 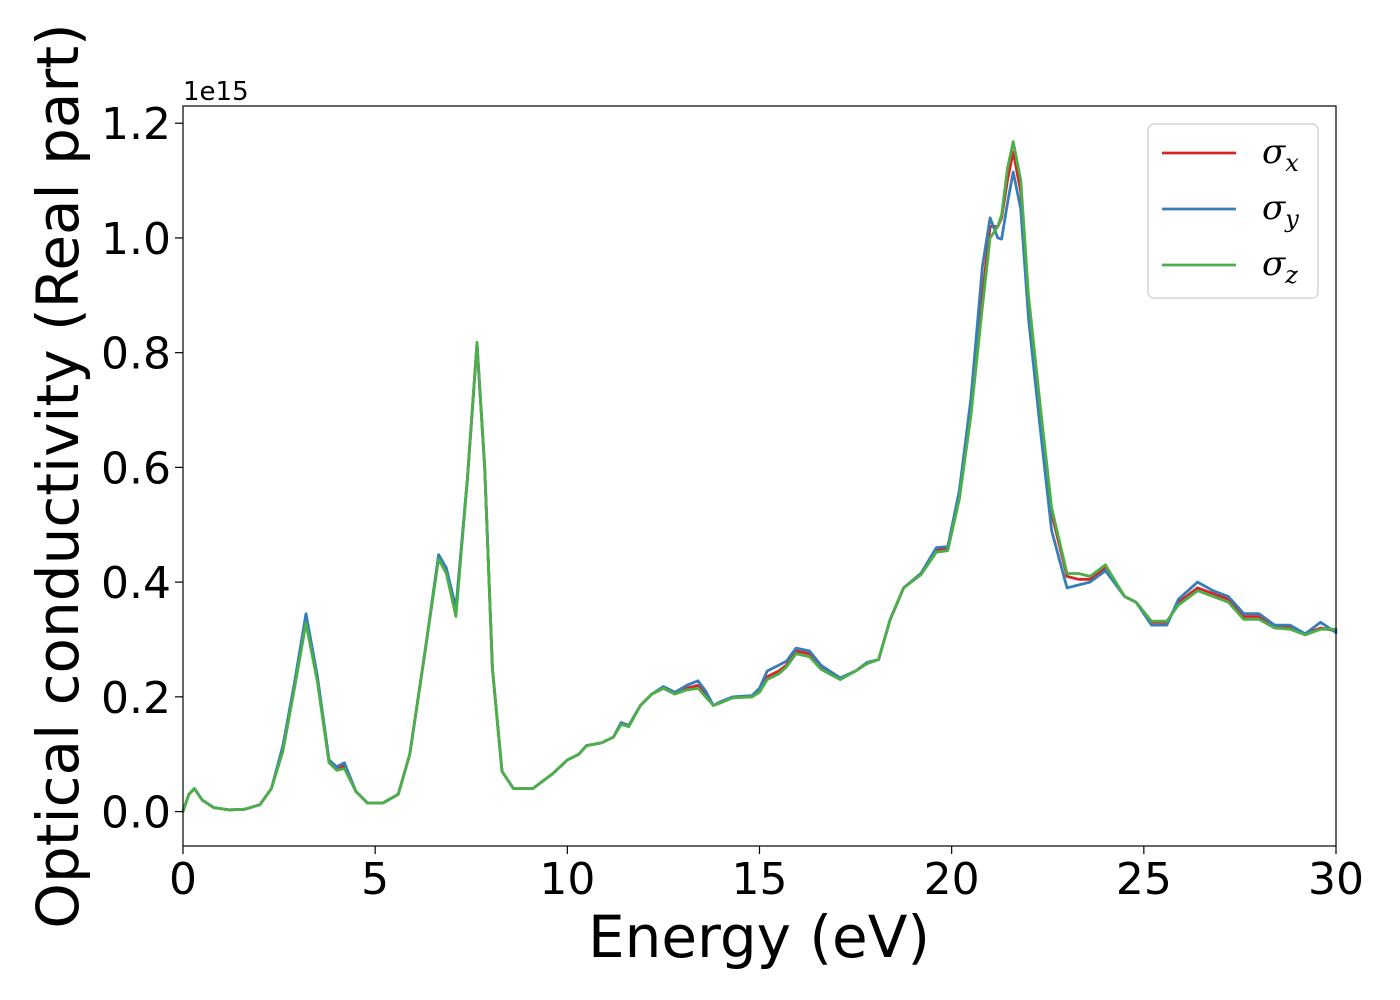 What do you see at coordinates (1233, 211) in the screenshot?
I see `legend-frame` at bounding box center [1233, 211].